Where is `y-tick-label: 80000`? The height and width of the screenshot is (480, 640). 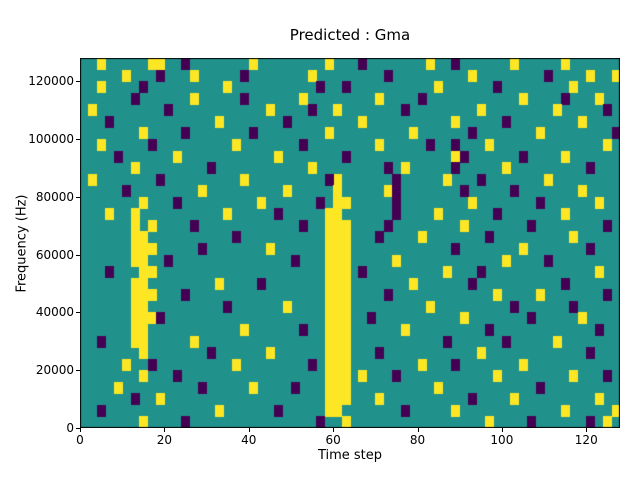
y-tick-label: 80000 is located at coordinates (54, 196).